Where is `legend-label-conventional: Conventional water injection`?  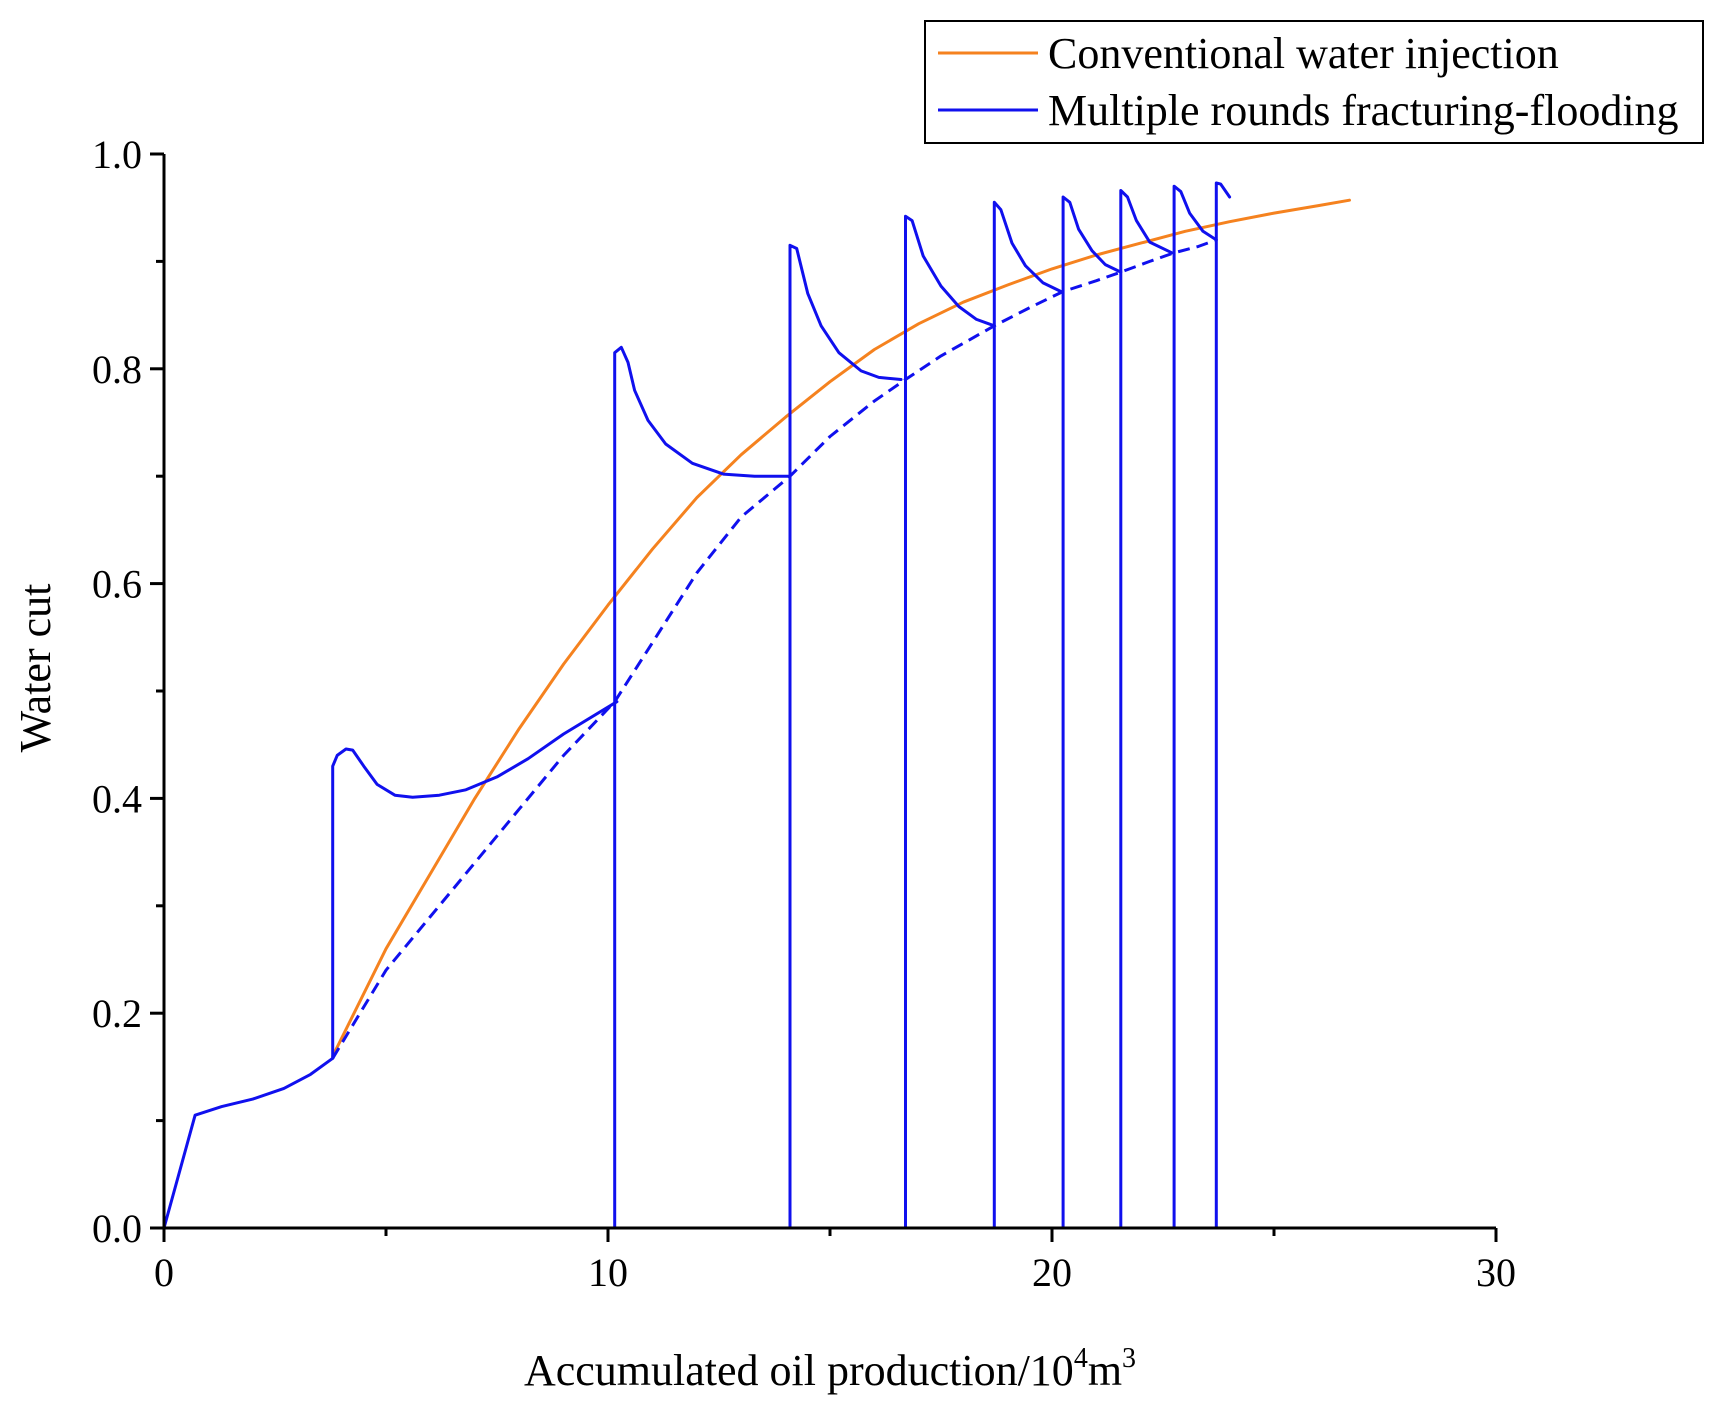
legend-label-conventional: Conventional water injection is located at coordinates (1303, 53).